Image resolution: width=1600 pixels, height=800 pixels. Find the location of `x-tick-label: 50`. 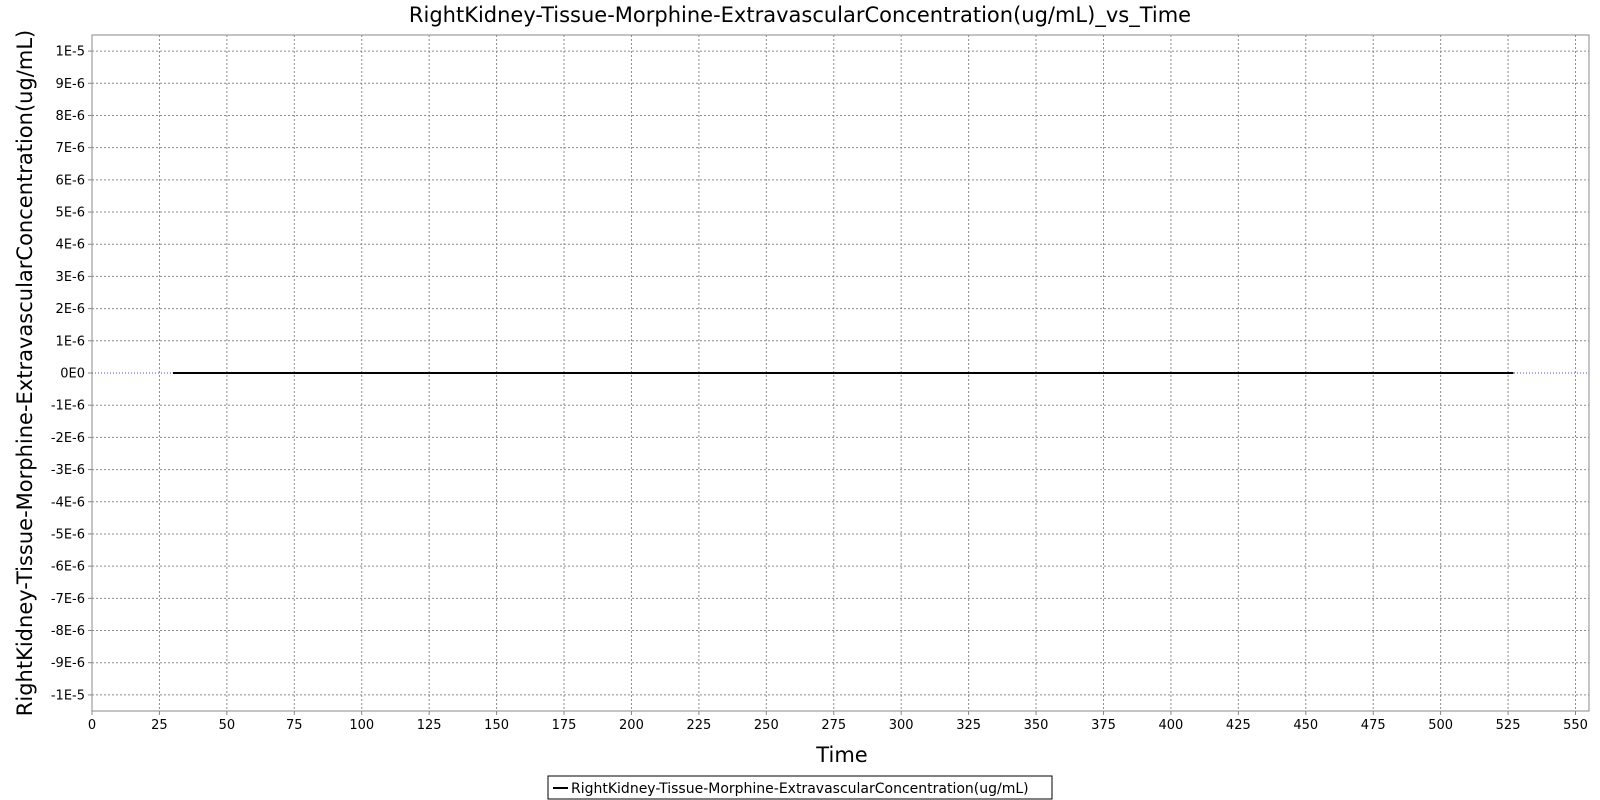

x-tick-label: 50 is located at coordinates (227, 725).